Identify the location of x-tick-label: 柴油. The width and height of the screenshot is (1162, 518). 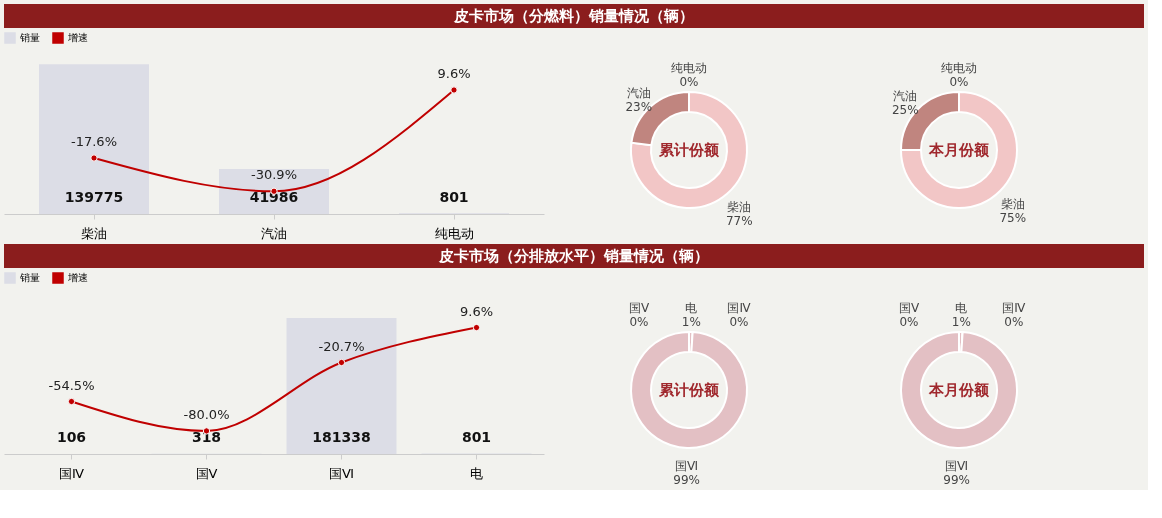
(94, 233).